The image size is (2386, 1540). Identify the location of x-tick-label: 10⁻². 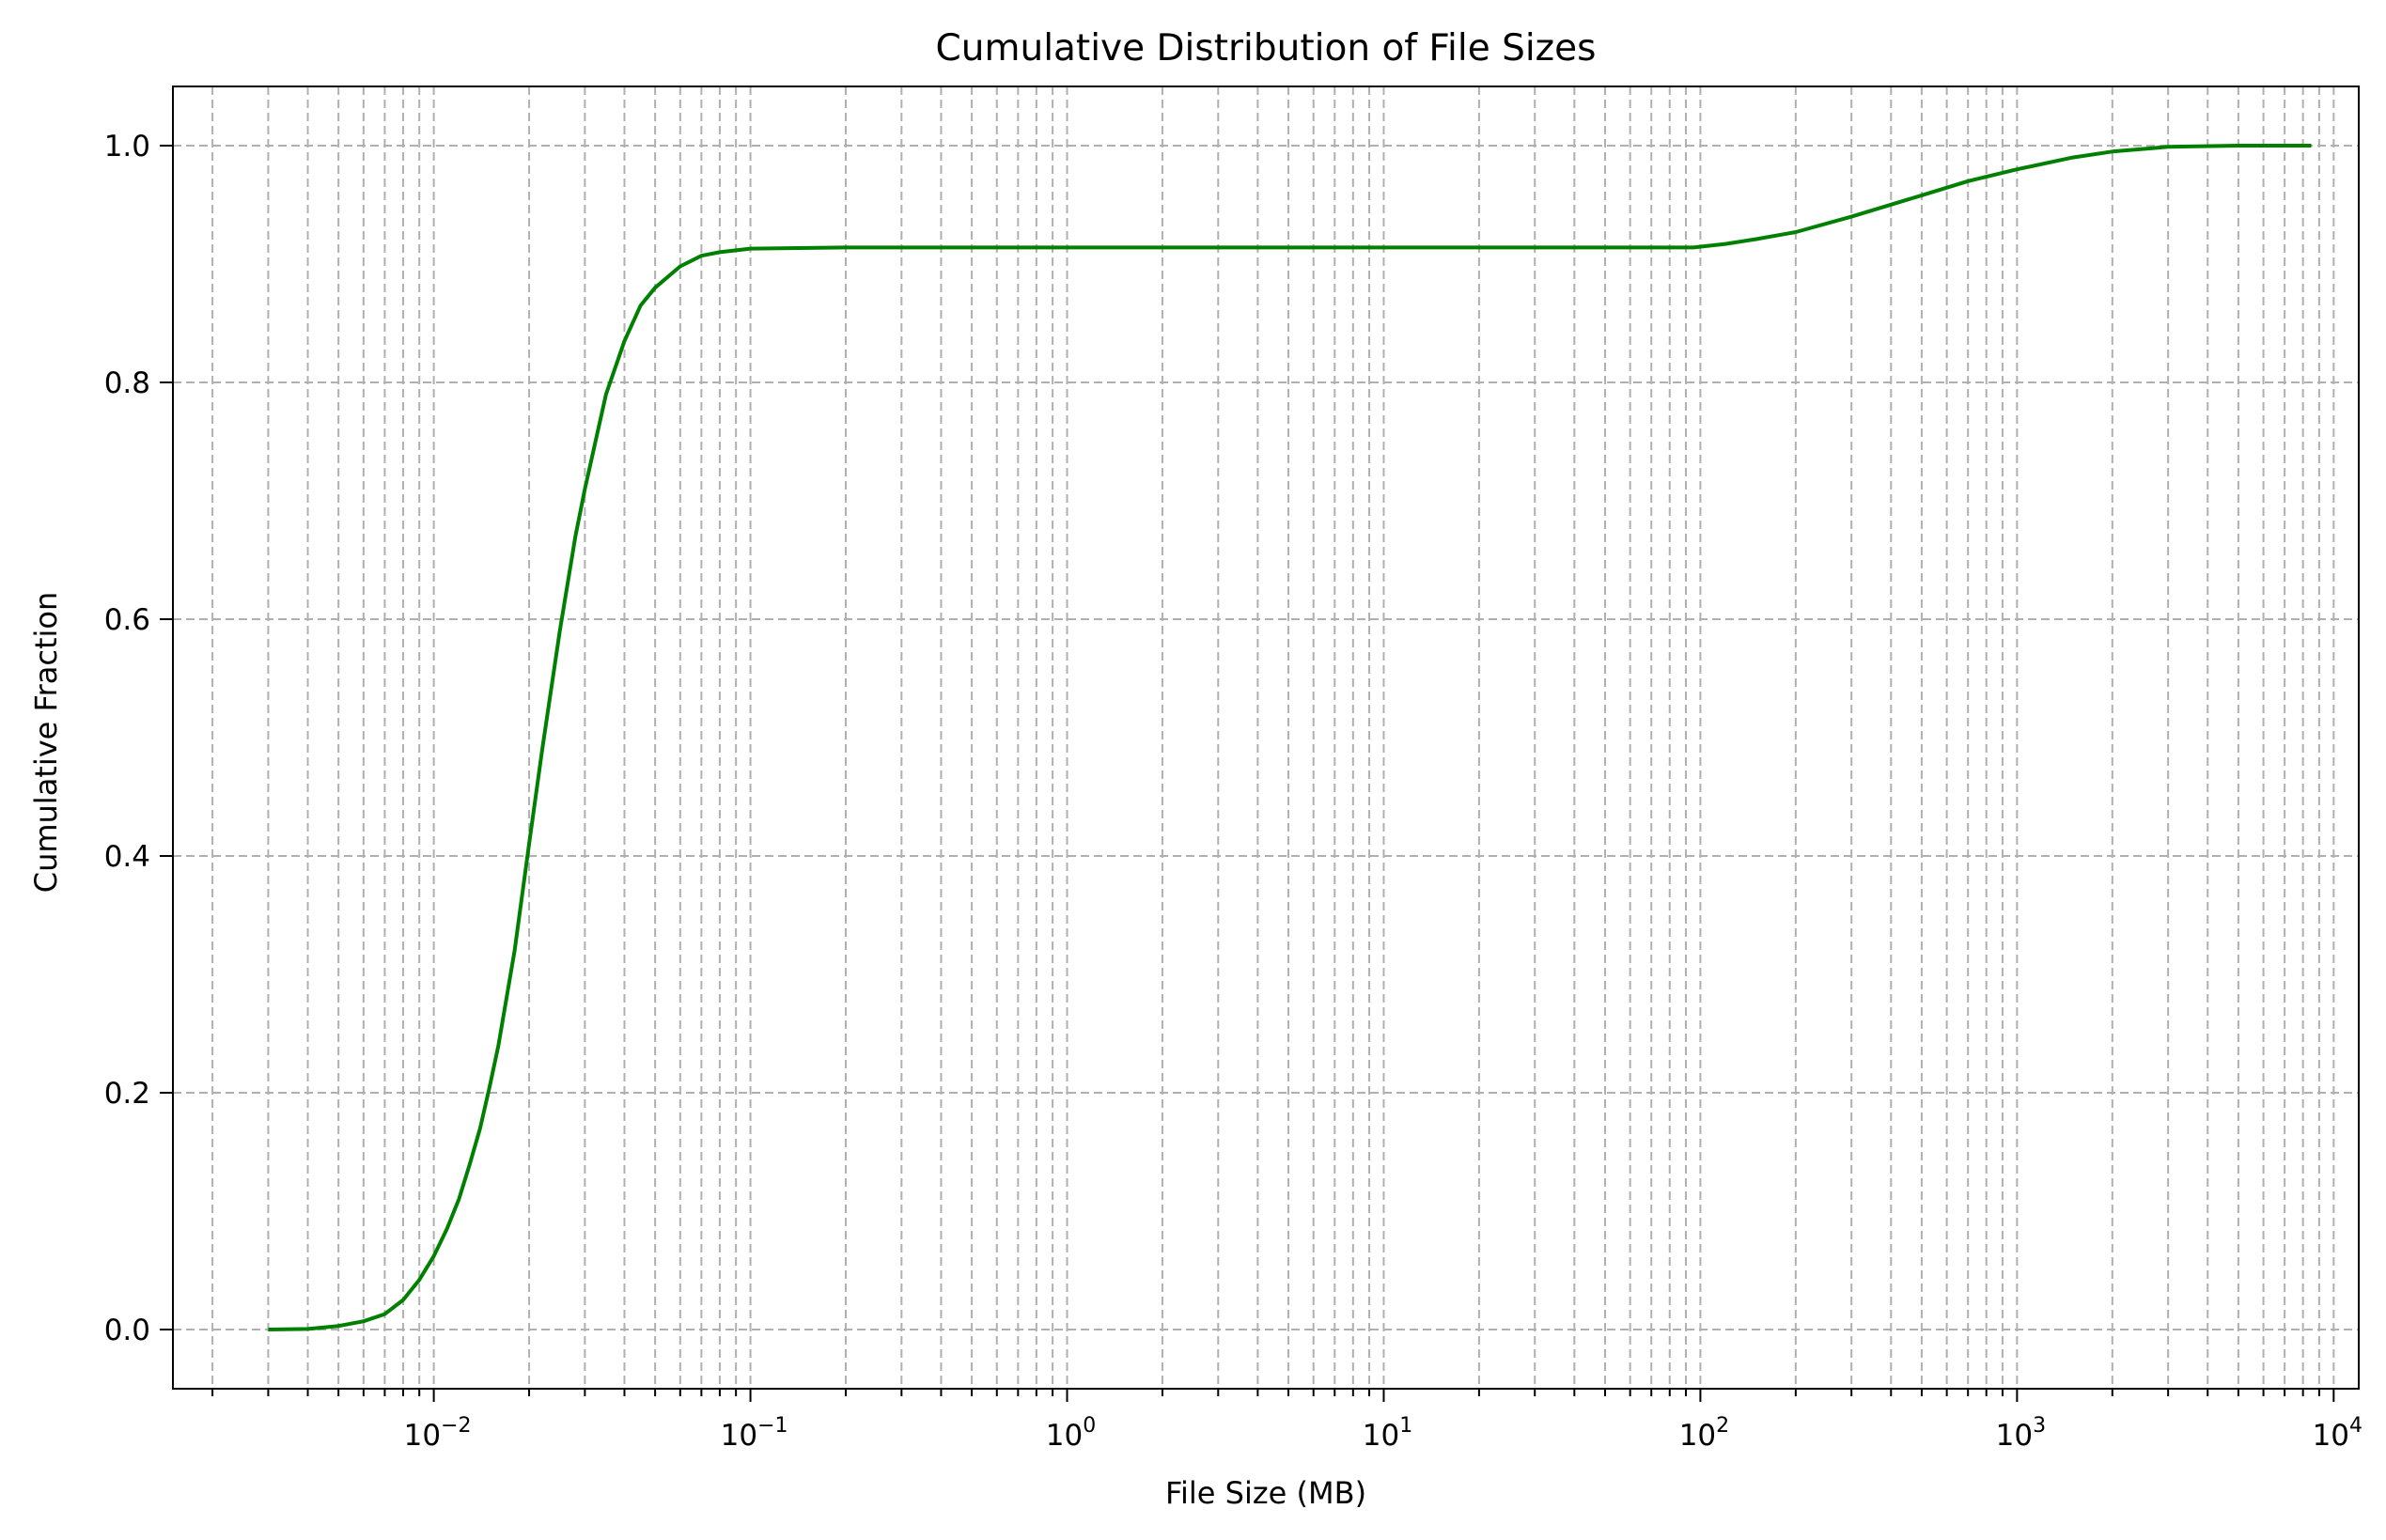
(438, 1433).